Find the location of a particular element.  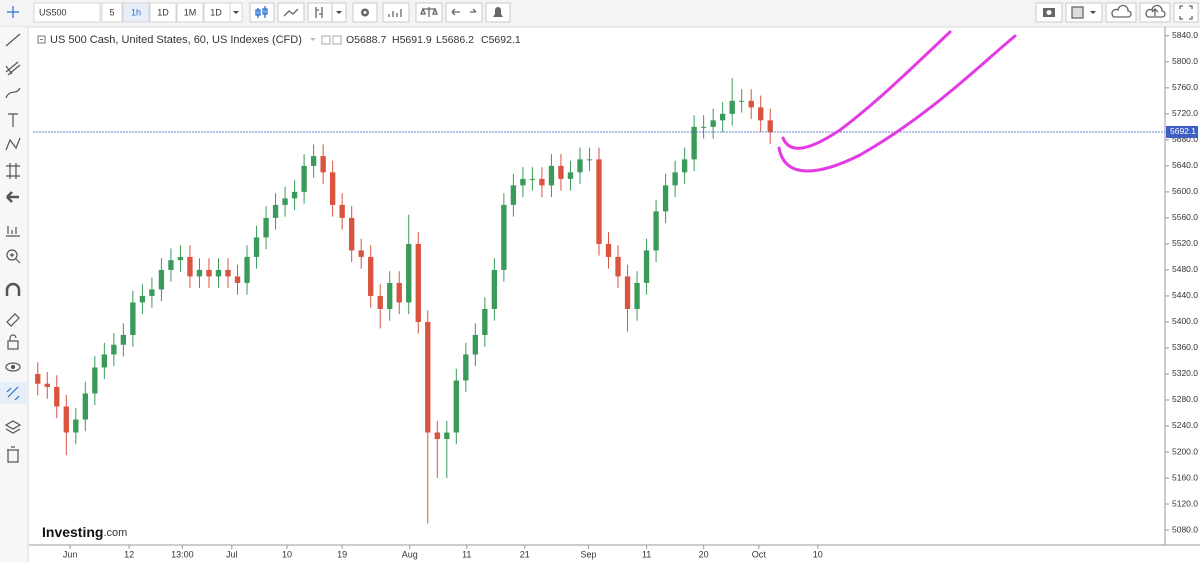

ohlc-close: C5692.1 is located at coordinates (501, 40).